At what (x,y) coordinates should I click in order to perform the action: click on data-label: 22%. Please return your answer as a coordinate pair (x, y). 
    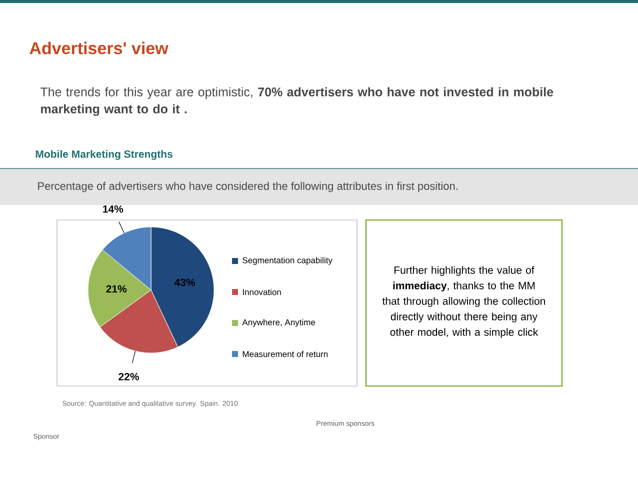
    Looking at the image, I should click on (128, 376).